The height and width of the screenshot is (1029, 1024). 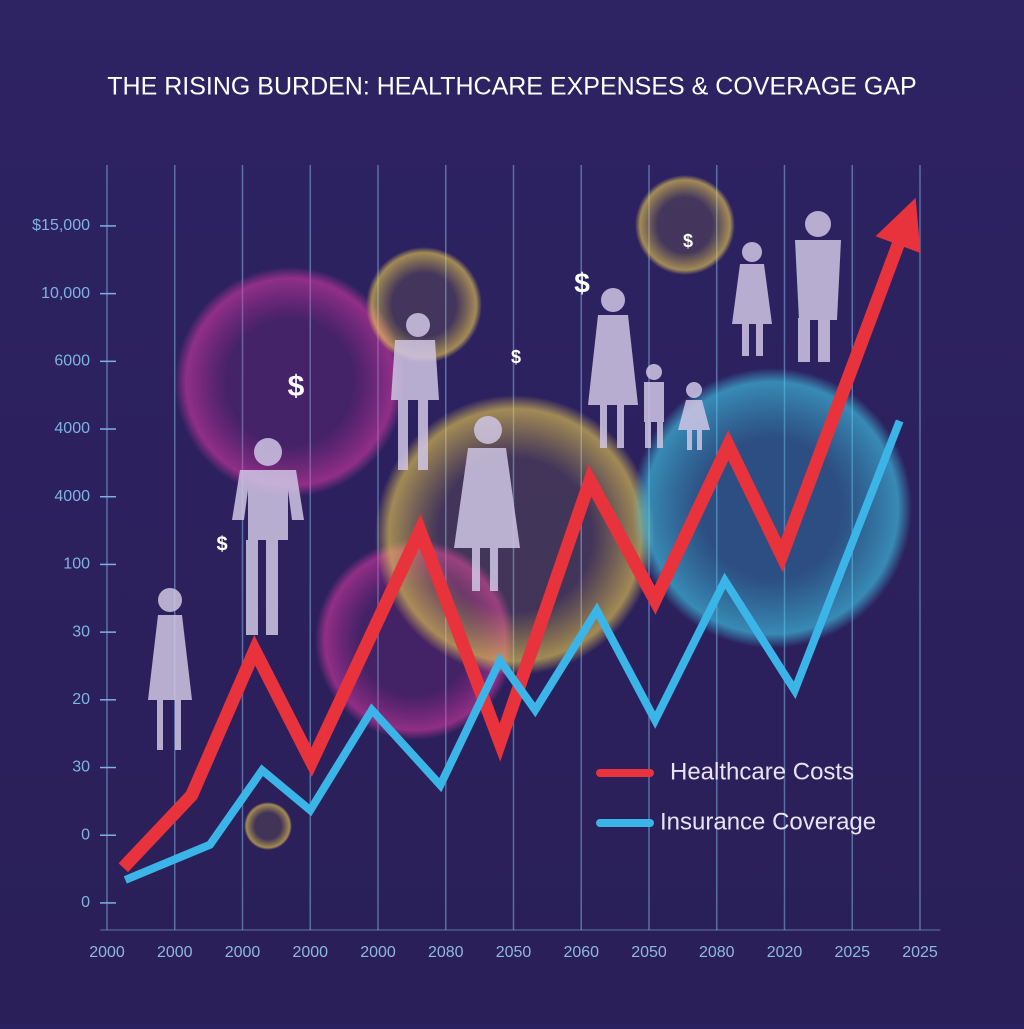 I want to click on x-tick-label: 2020, so click(x=785, y=952).